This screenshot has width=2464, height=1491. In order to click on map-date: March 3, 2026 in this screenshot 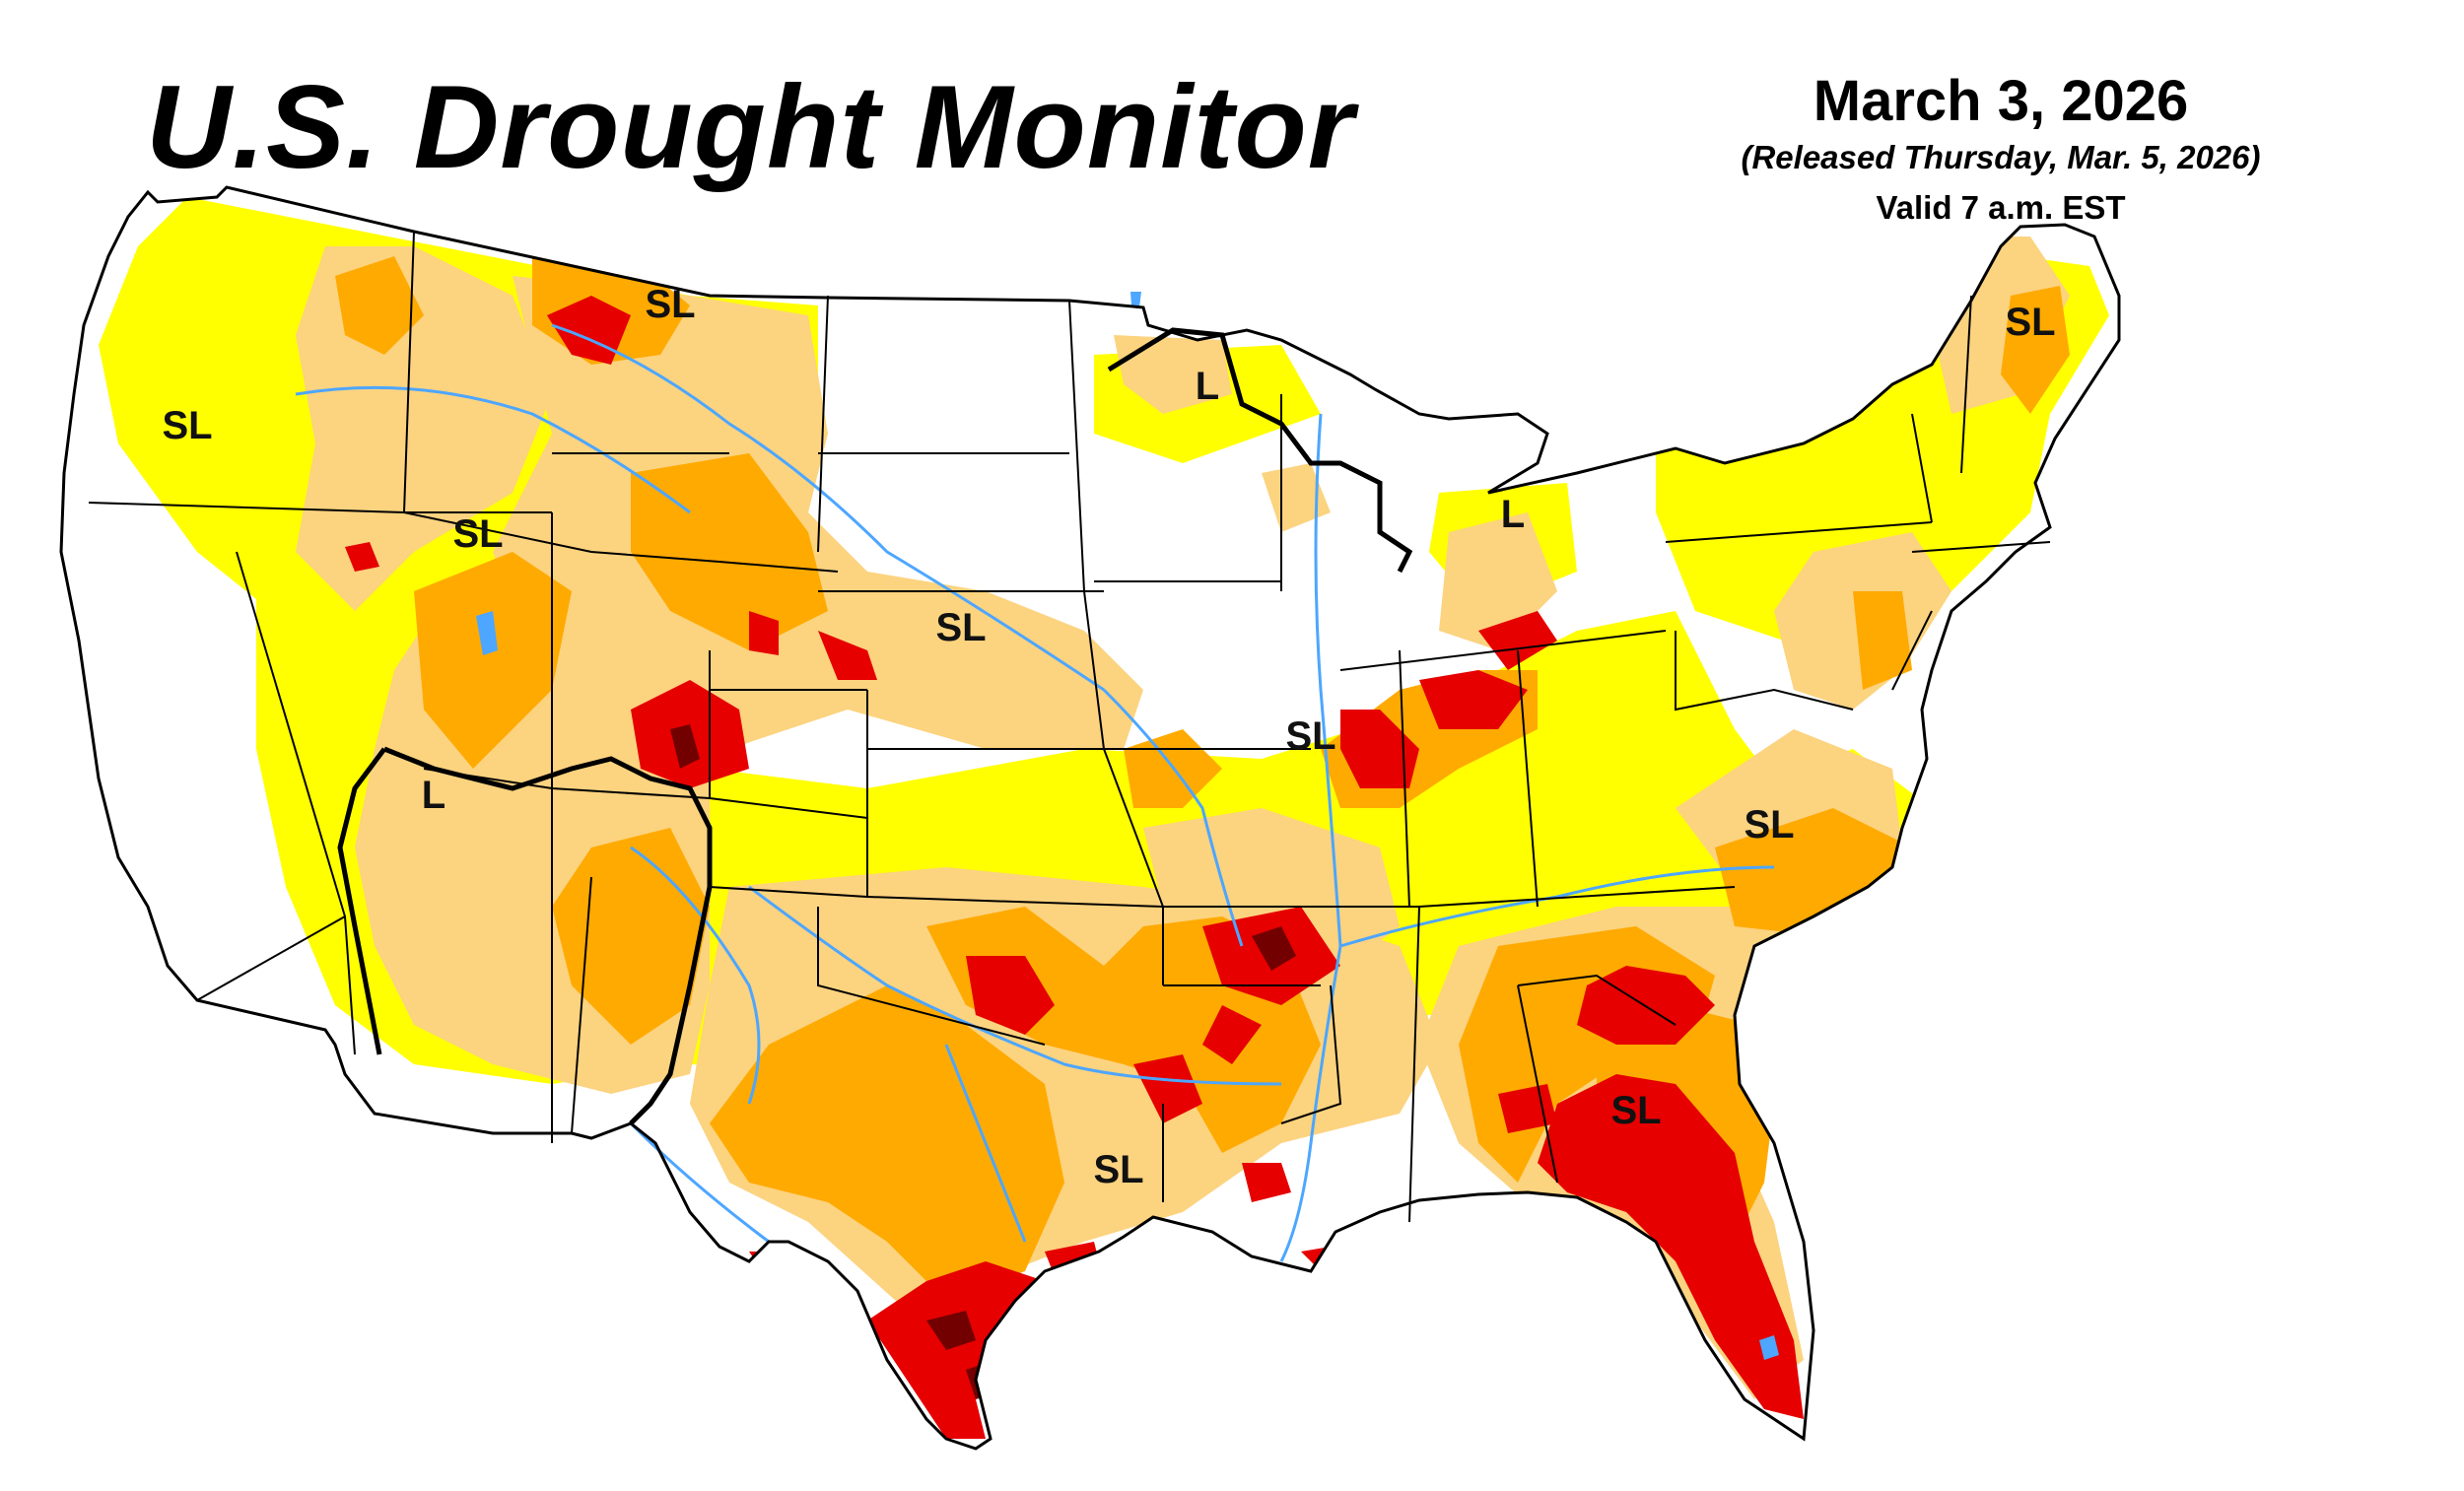, I will do `click(2001, 101)`.